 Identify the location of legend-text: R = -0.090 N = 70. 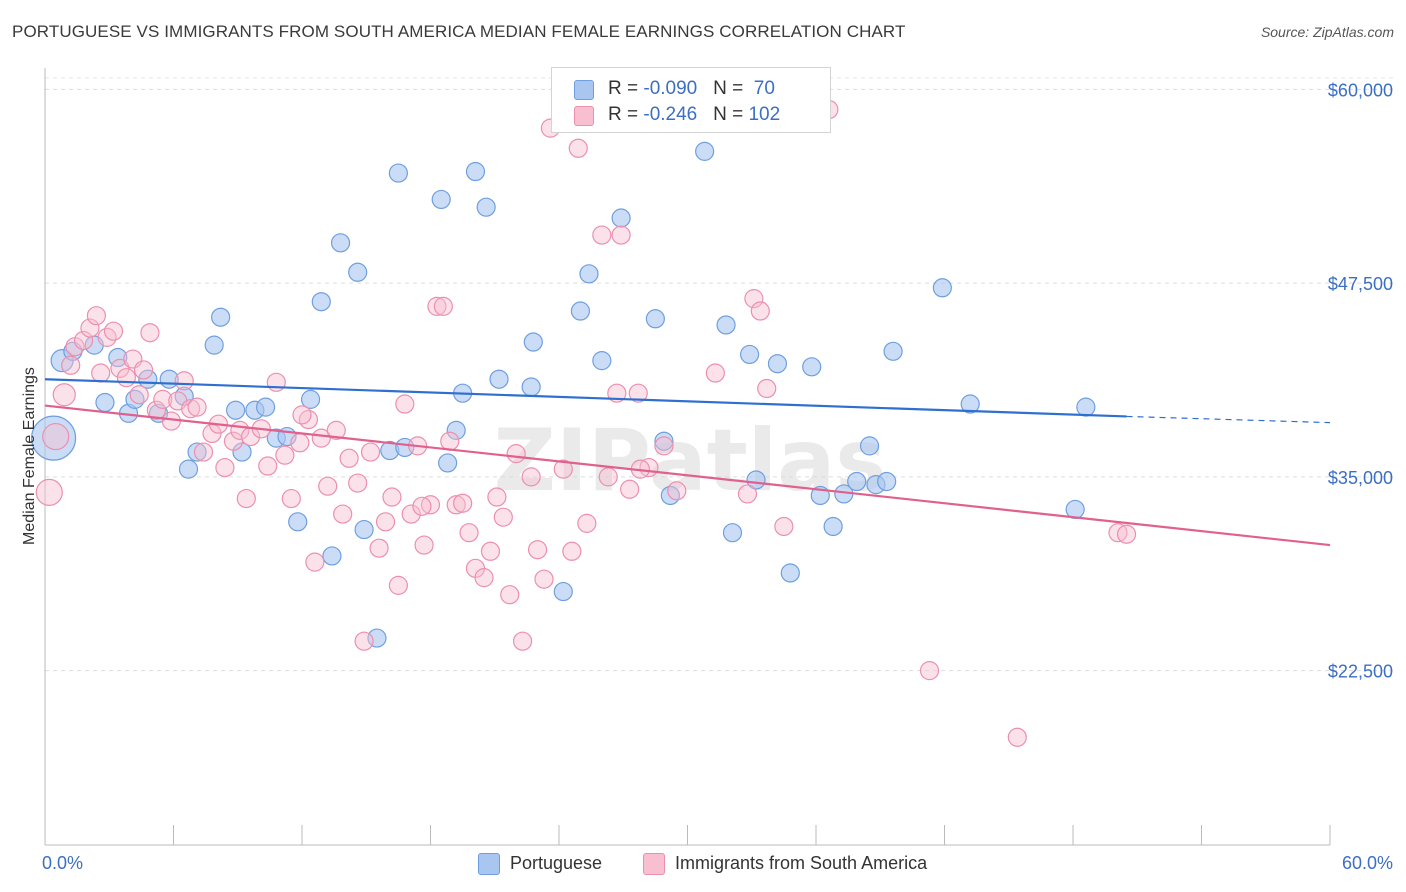
(691, 89).